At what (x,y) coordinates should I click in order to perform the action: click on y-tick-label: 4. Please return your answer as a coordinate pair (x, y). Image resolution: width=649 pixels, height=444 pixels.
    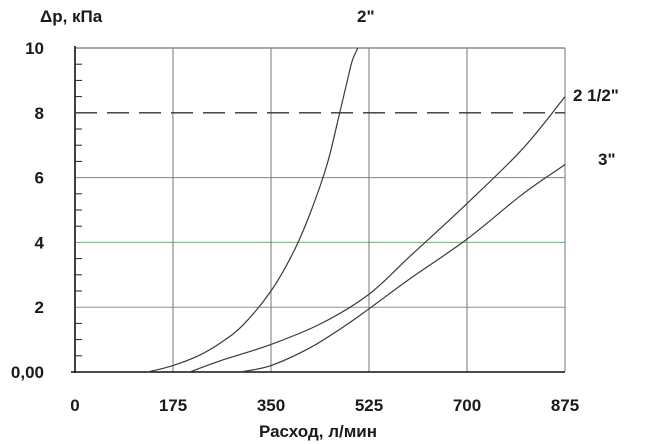
    Looking at the image, I should click on (40, 242).